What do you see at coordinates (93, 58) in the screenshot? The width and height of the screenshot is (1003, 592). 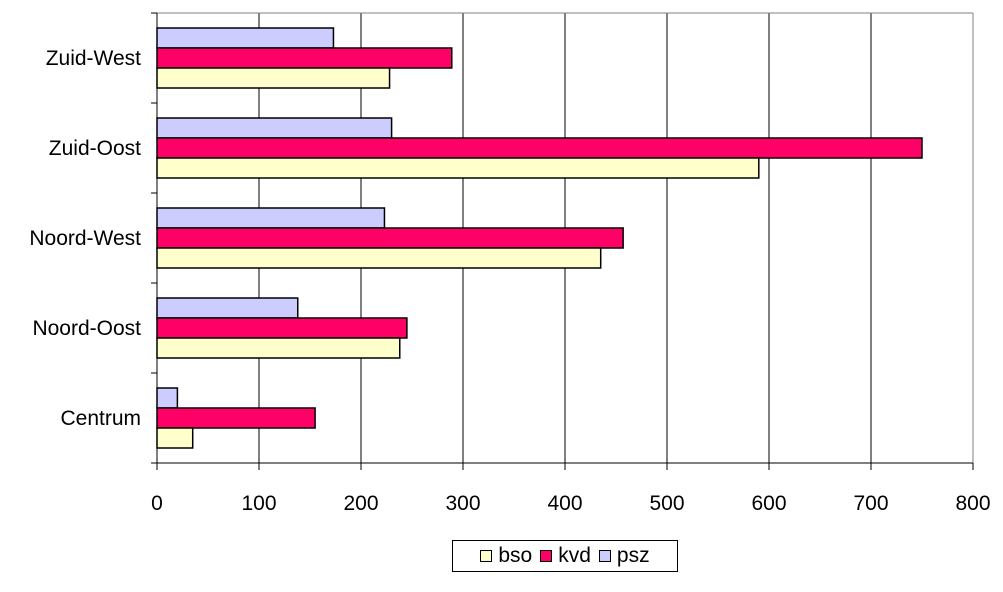 I see `y-category-label: Zuid-West` at bounding box center [93, 58].